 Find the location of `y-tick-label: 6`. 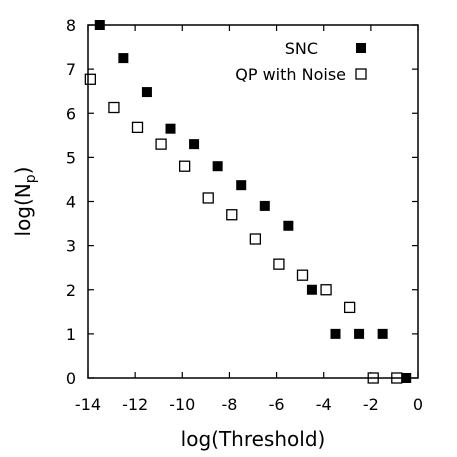

y-tick-label: 6 is located at coordinates (71, 113).